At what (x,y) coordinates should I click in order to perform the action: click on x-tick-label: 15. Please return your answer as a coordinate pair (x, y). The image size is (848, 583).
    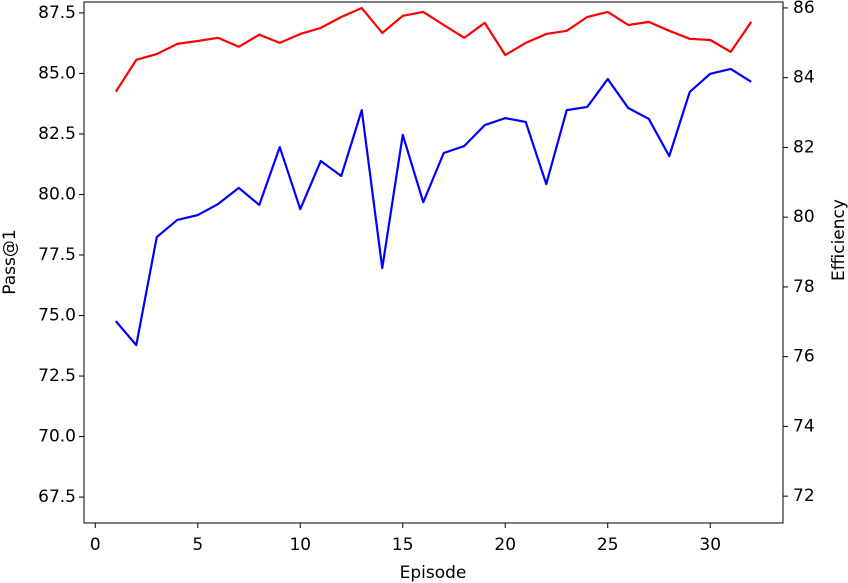
    Looking at the image, I should click on (403, 545).